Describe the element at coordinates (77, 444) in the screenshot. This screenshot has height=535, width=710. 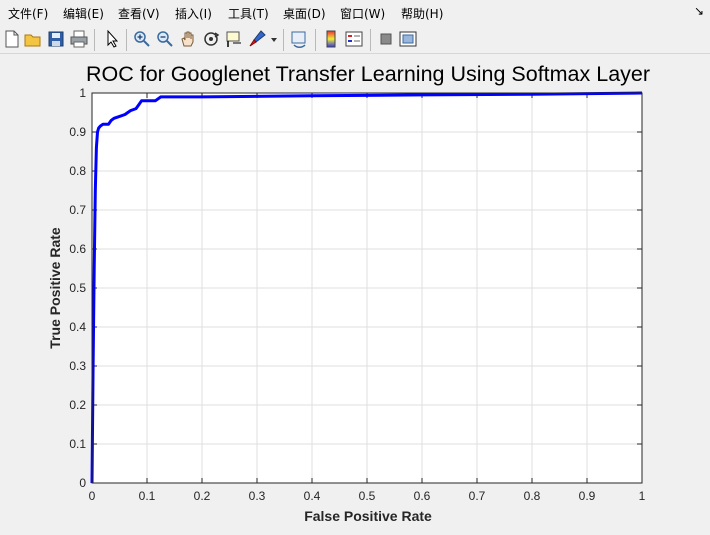
I see `y-tick-label: 0.1` at that location.